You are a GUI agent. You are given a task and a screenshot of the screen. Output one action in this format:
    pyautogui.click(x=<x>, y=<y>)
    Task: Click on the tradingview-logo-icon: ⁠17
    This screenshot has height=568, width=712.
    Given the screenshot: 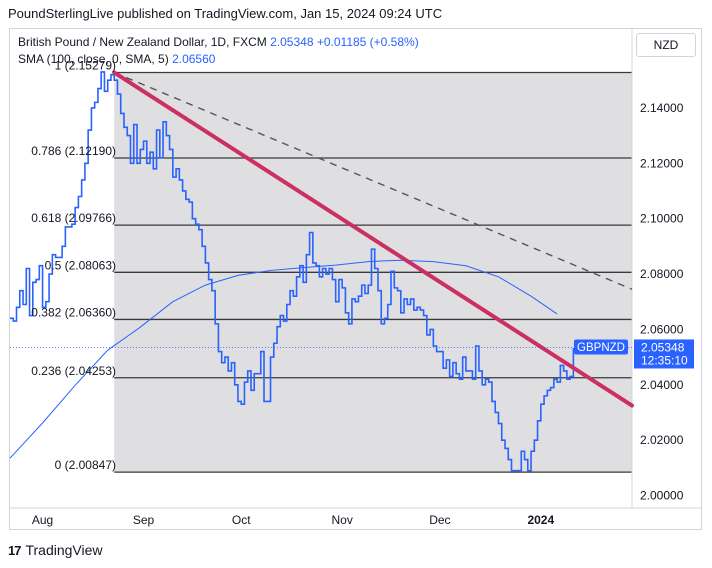 What is the action you would take?
    pyautogui.click(x=15, y=550)
    